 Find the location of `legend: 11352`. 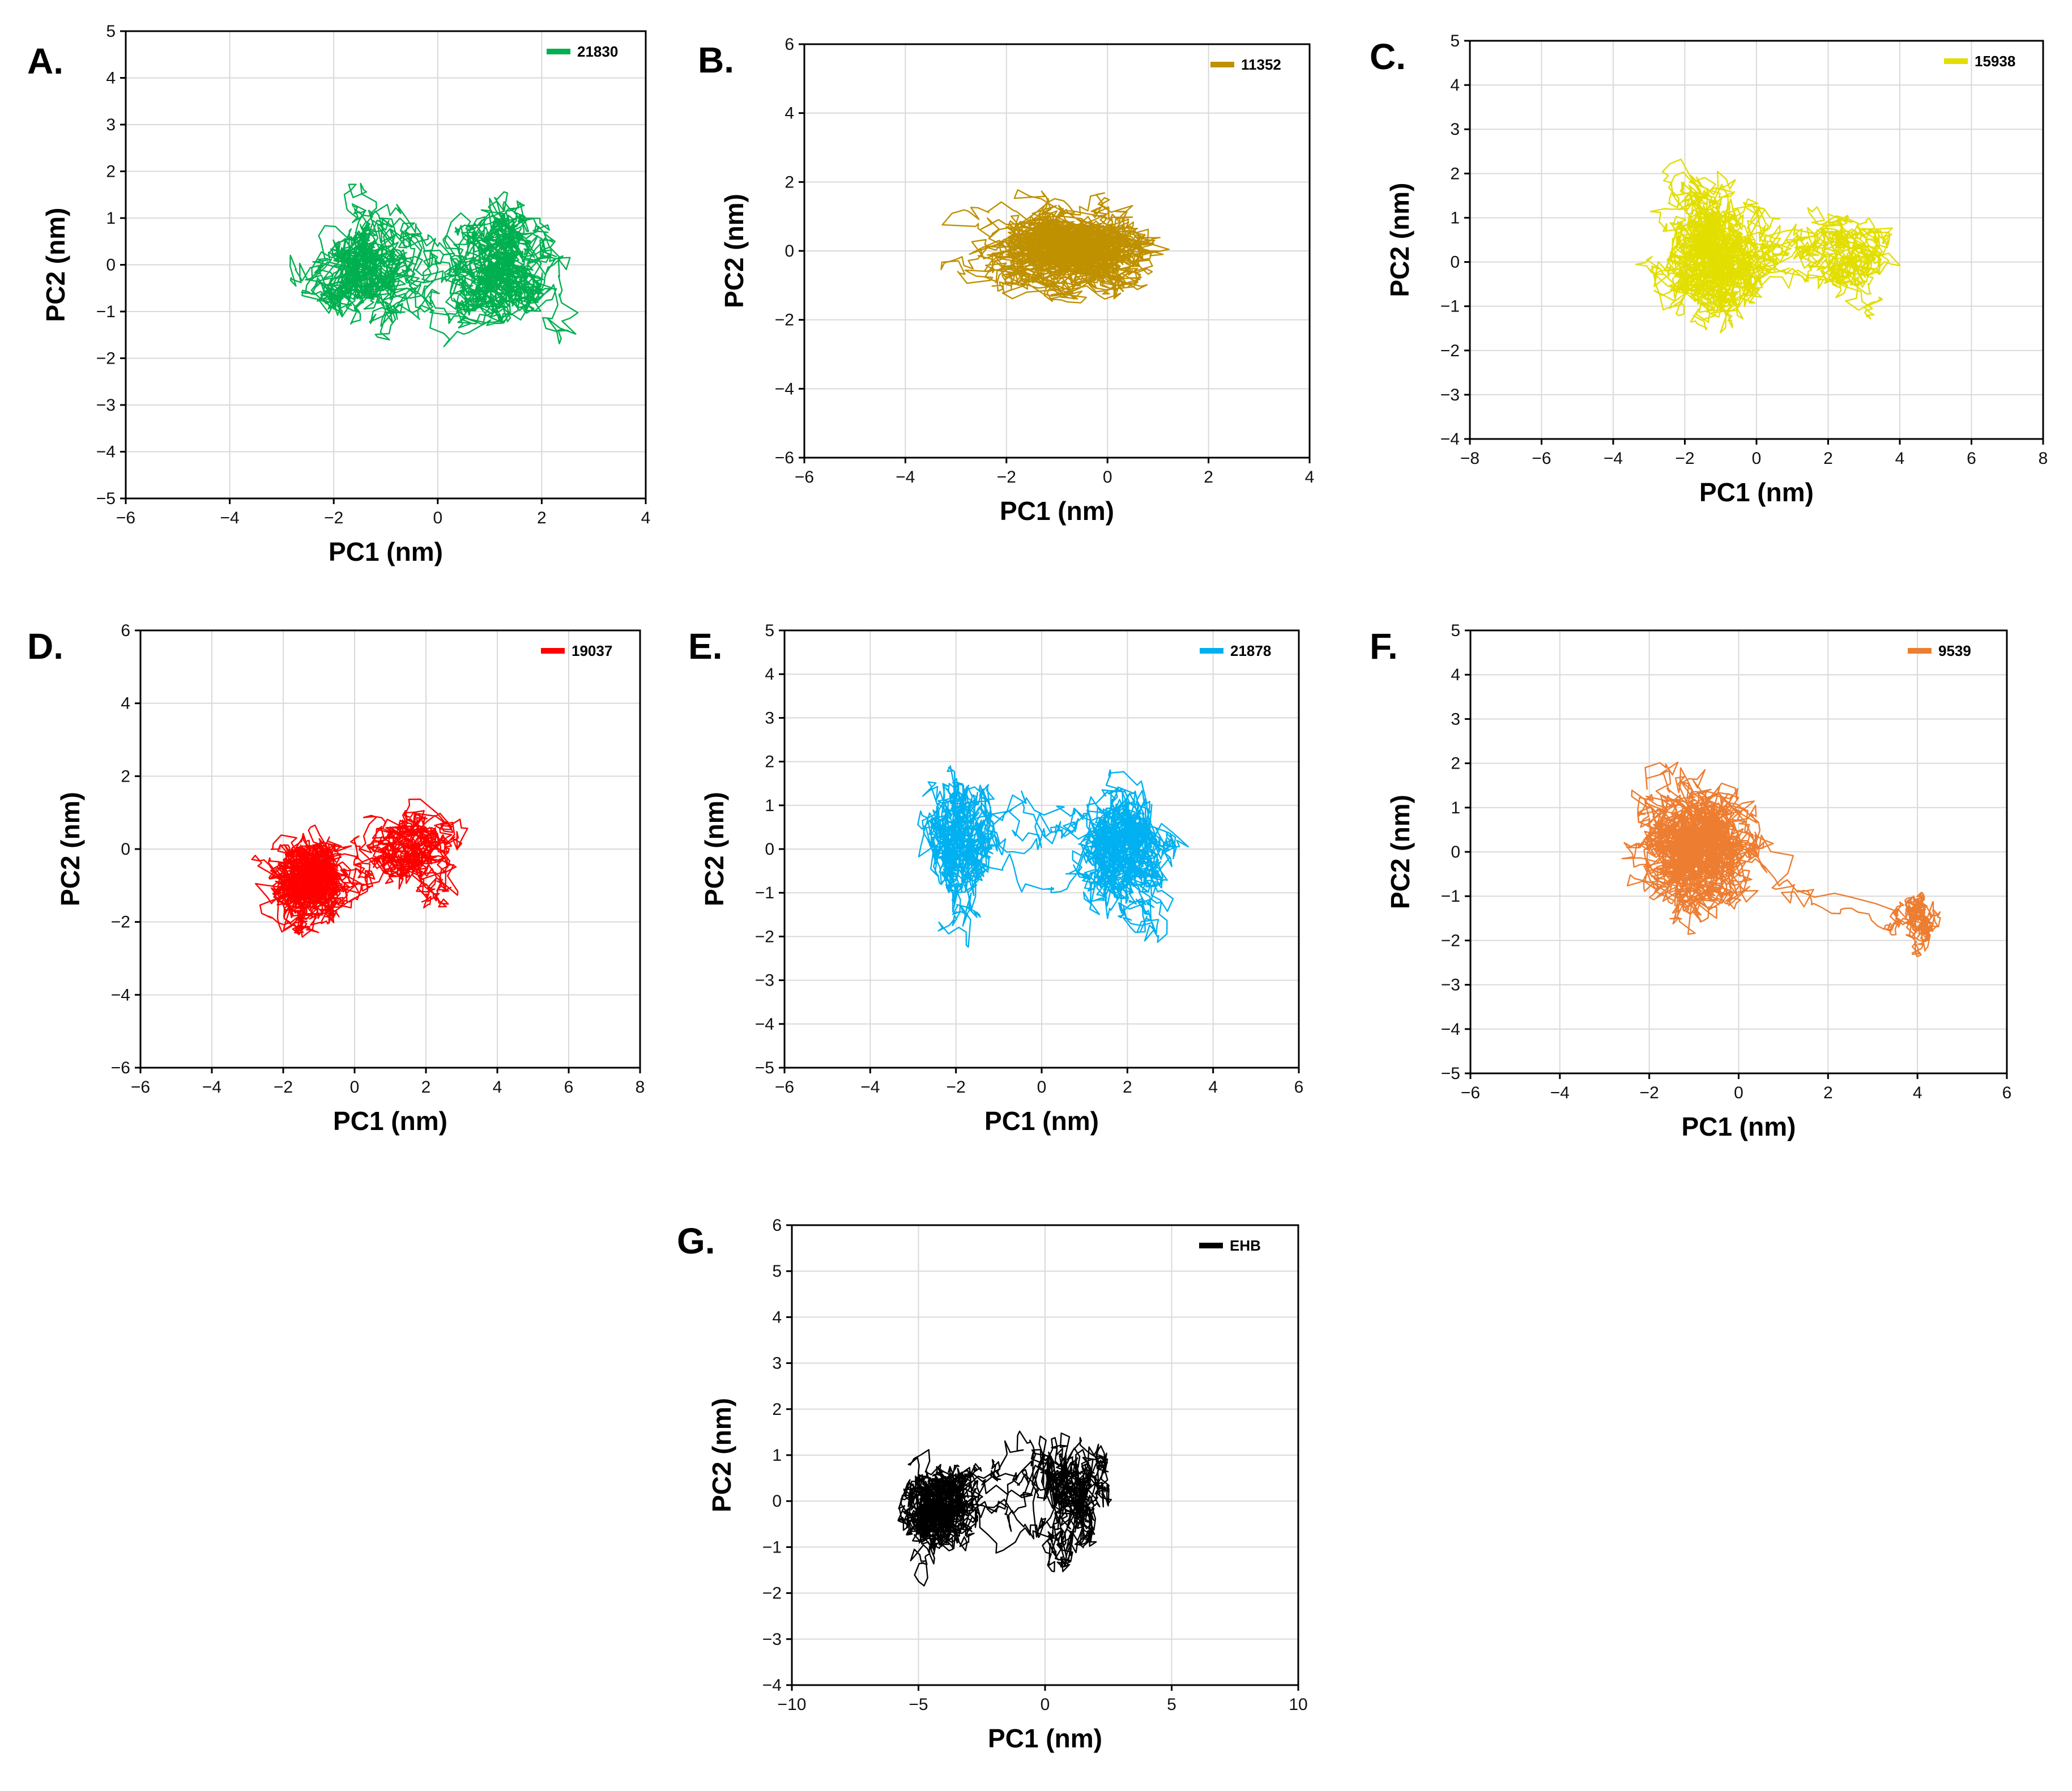

legend: 11352 is located at coordinates (1245, 64).